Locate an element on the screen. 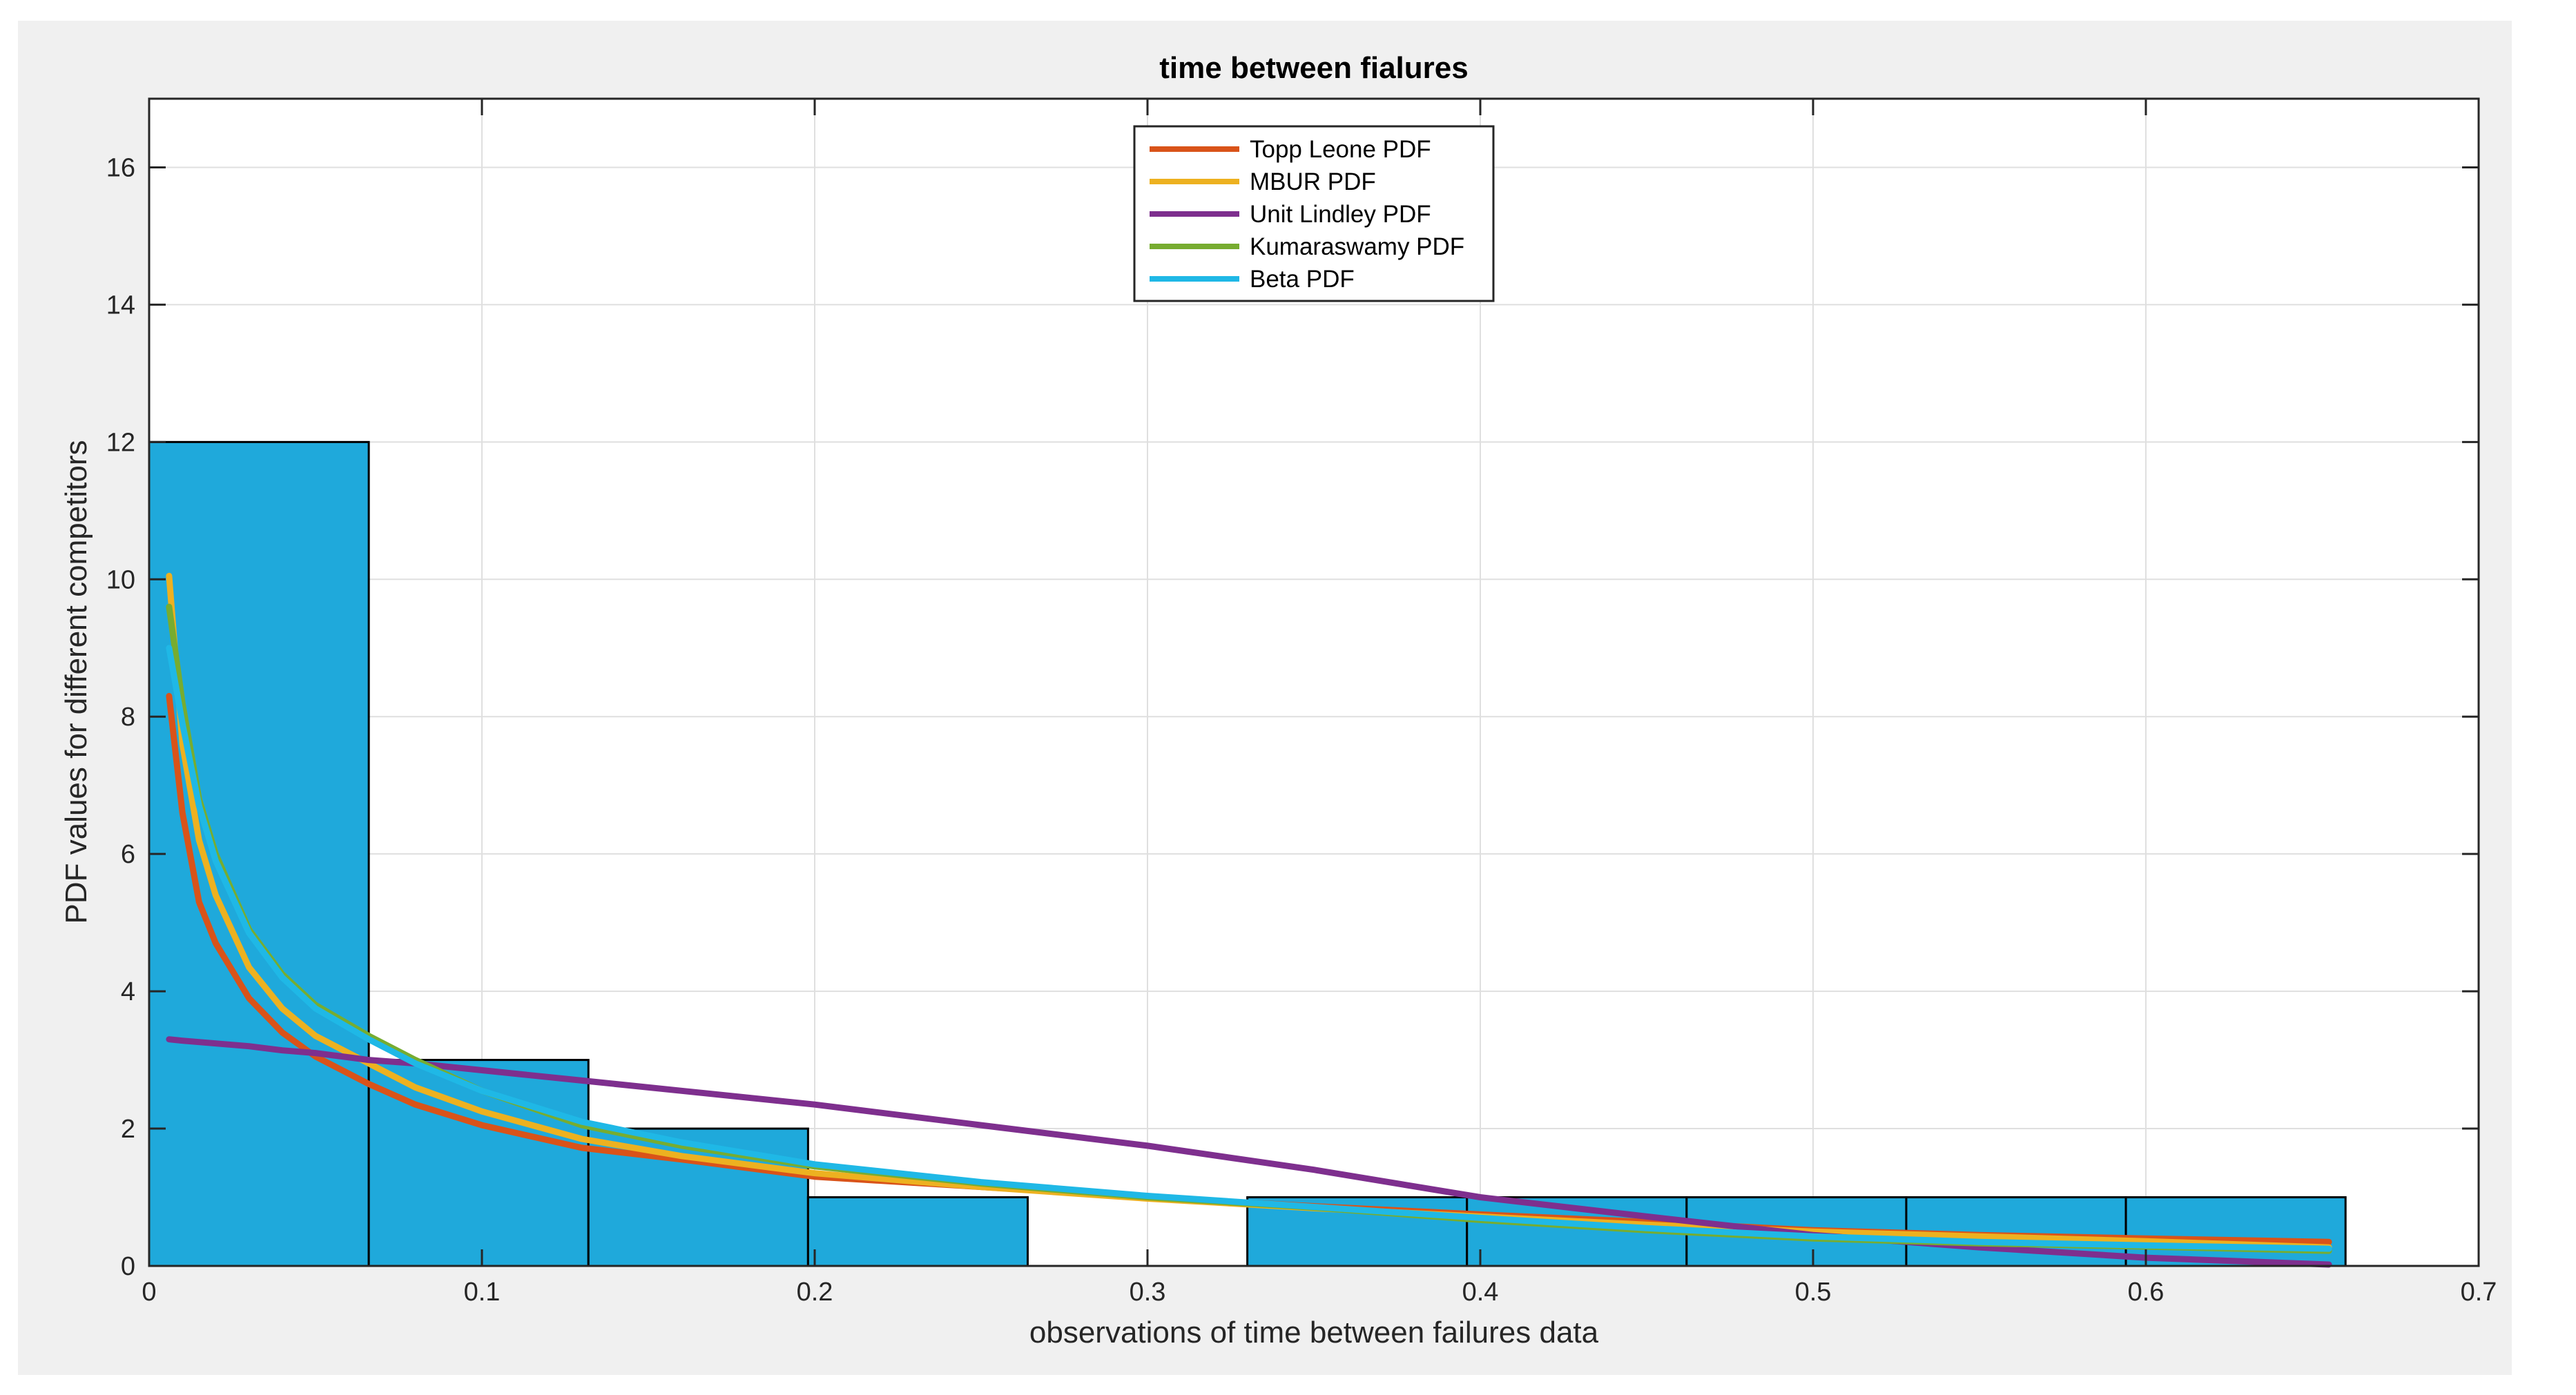 This screenshot has height=1395, width=2576. y-tick-label: 14 is located at coordinates (121, 305).